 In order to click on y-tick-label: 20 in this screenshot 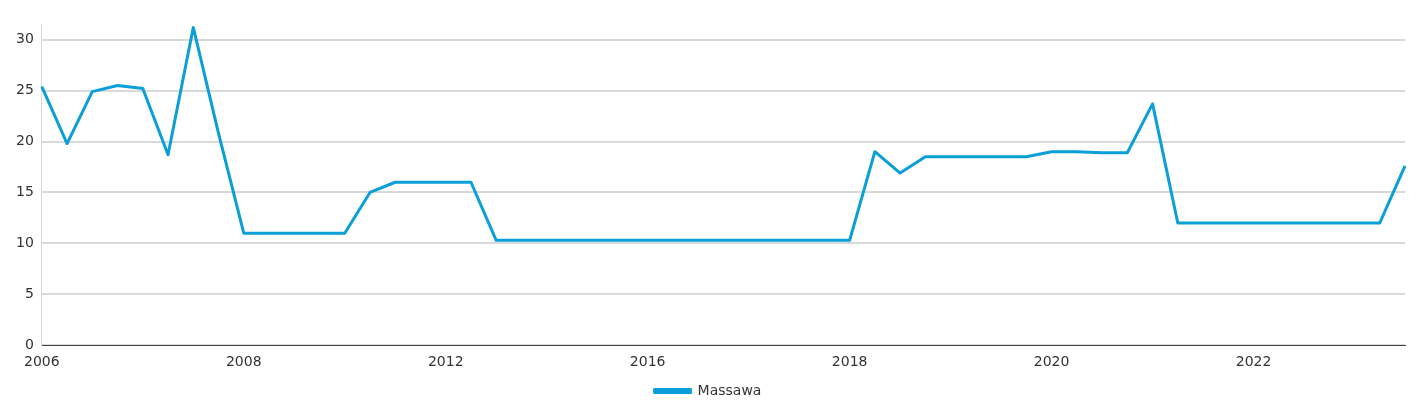, I will do `click(24, 140)`.